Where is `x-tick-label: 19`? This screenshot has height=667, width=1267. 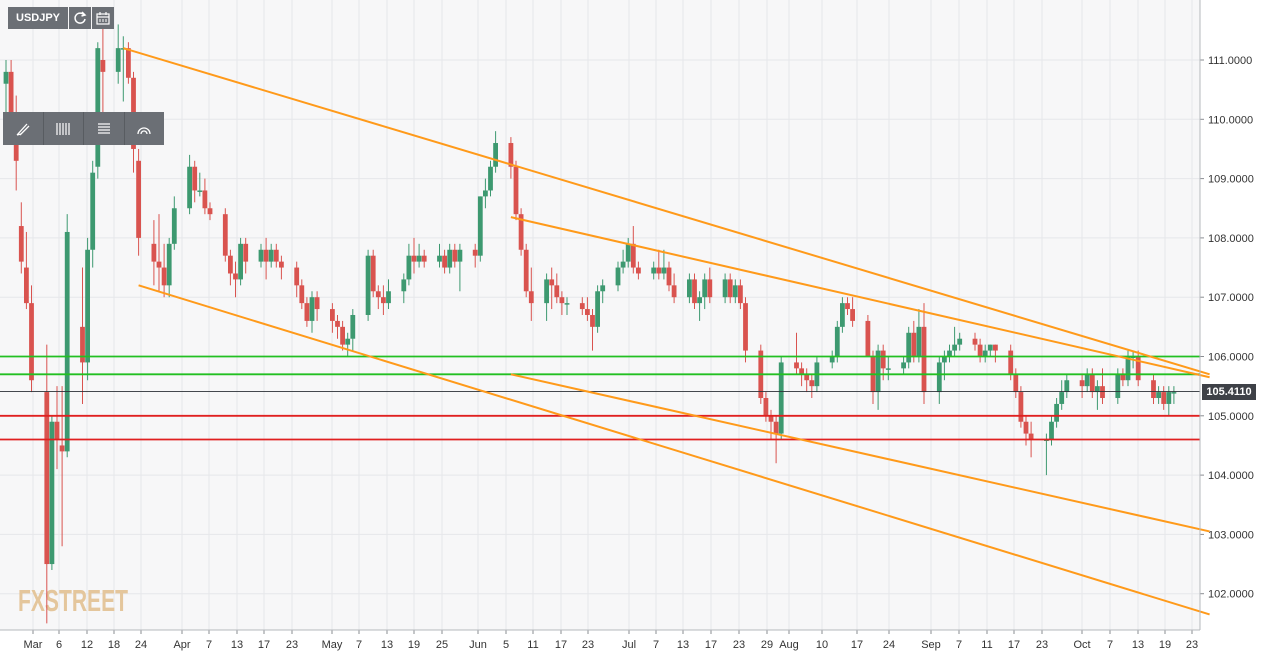 x-tick-label: 19 is located at coordinates (414, 645).